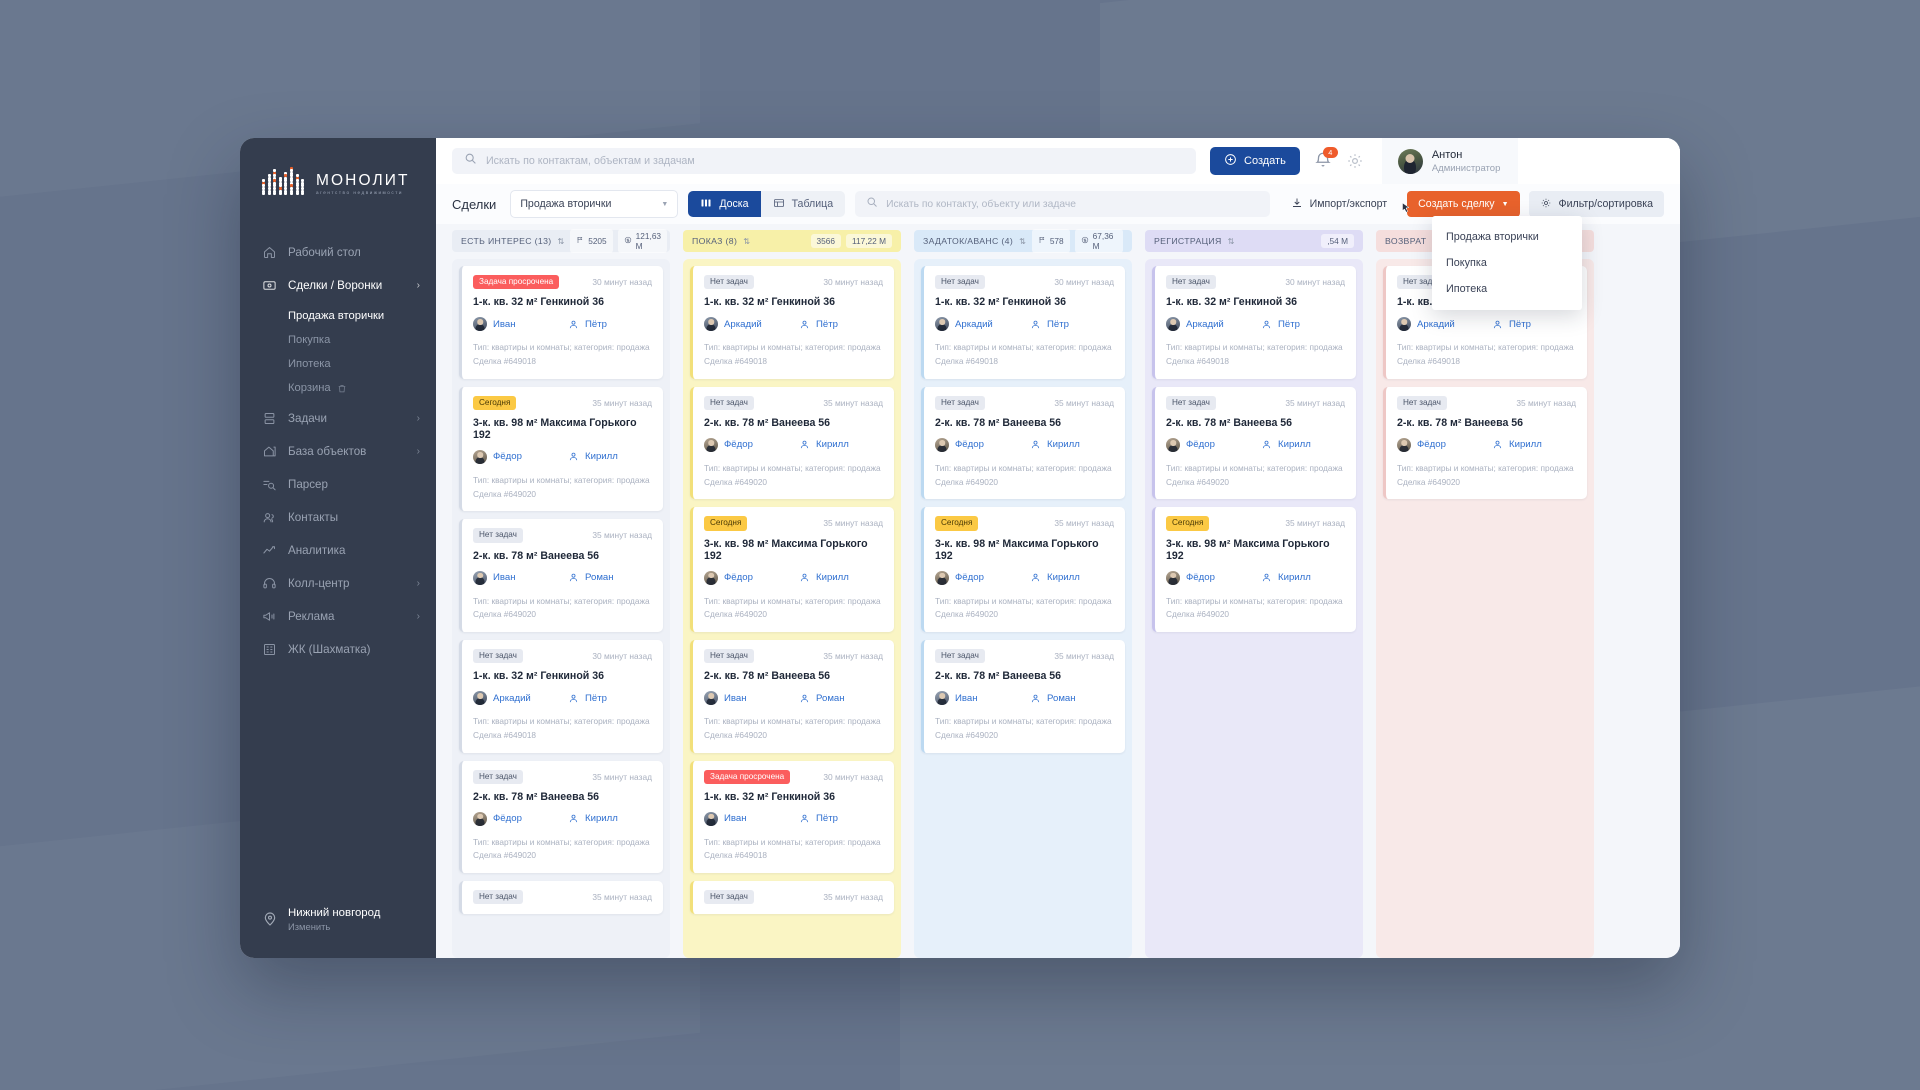 This screenshot has height=1090, width=1920. Describe the element at coordinates (1355, 161) in the screenshot. I see `settings-gear-icon` at that location.